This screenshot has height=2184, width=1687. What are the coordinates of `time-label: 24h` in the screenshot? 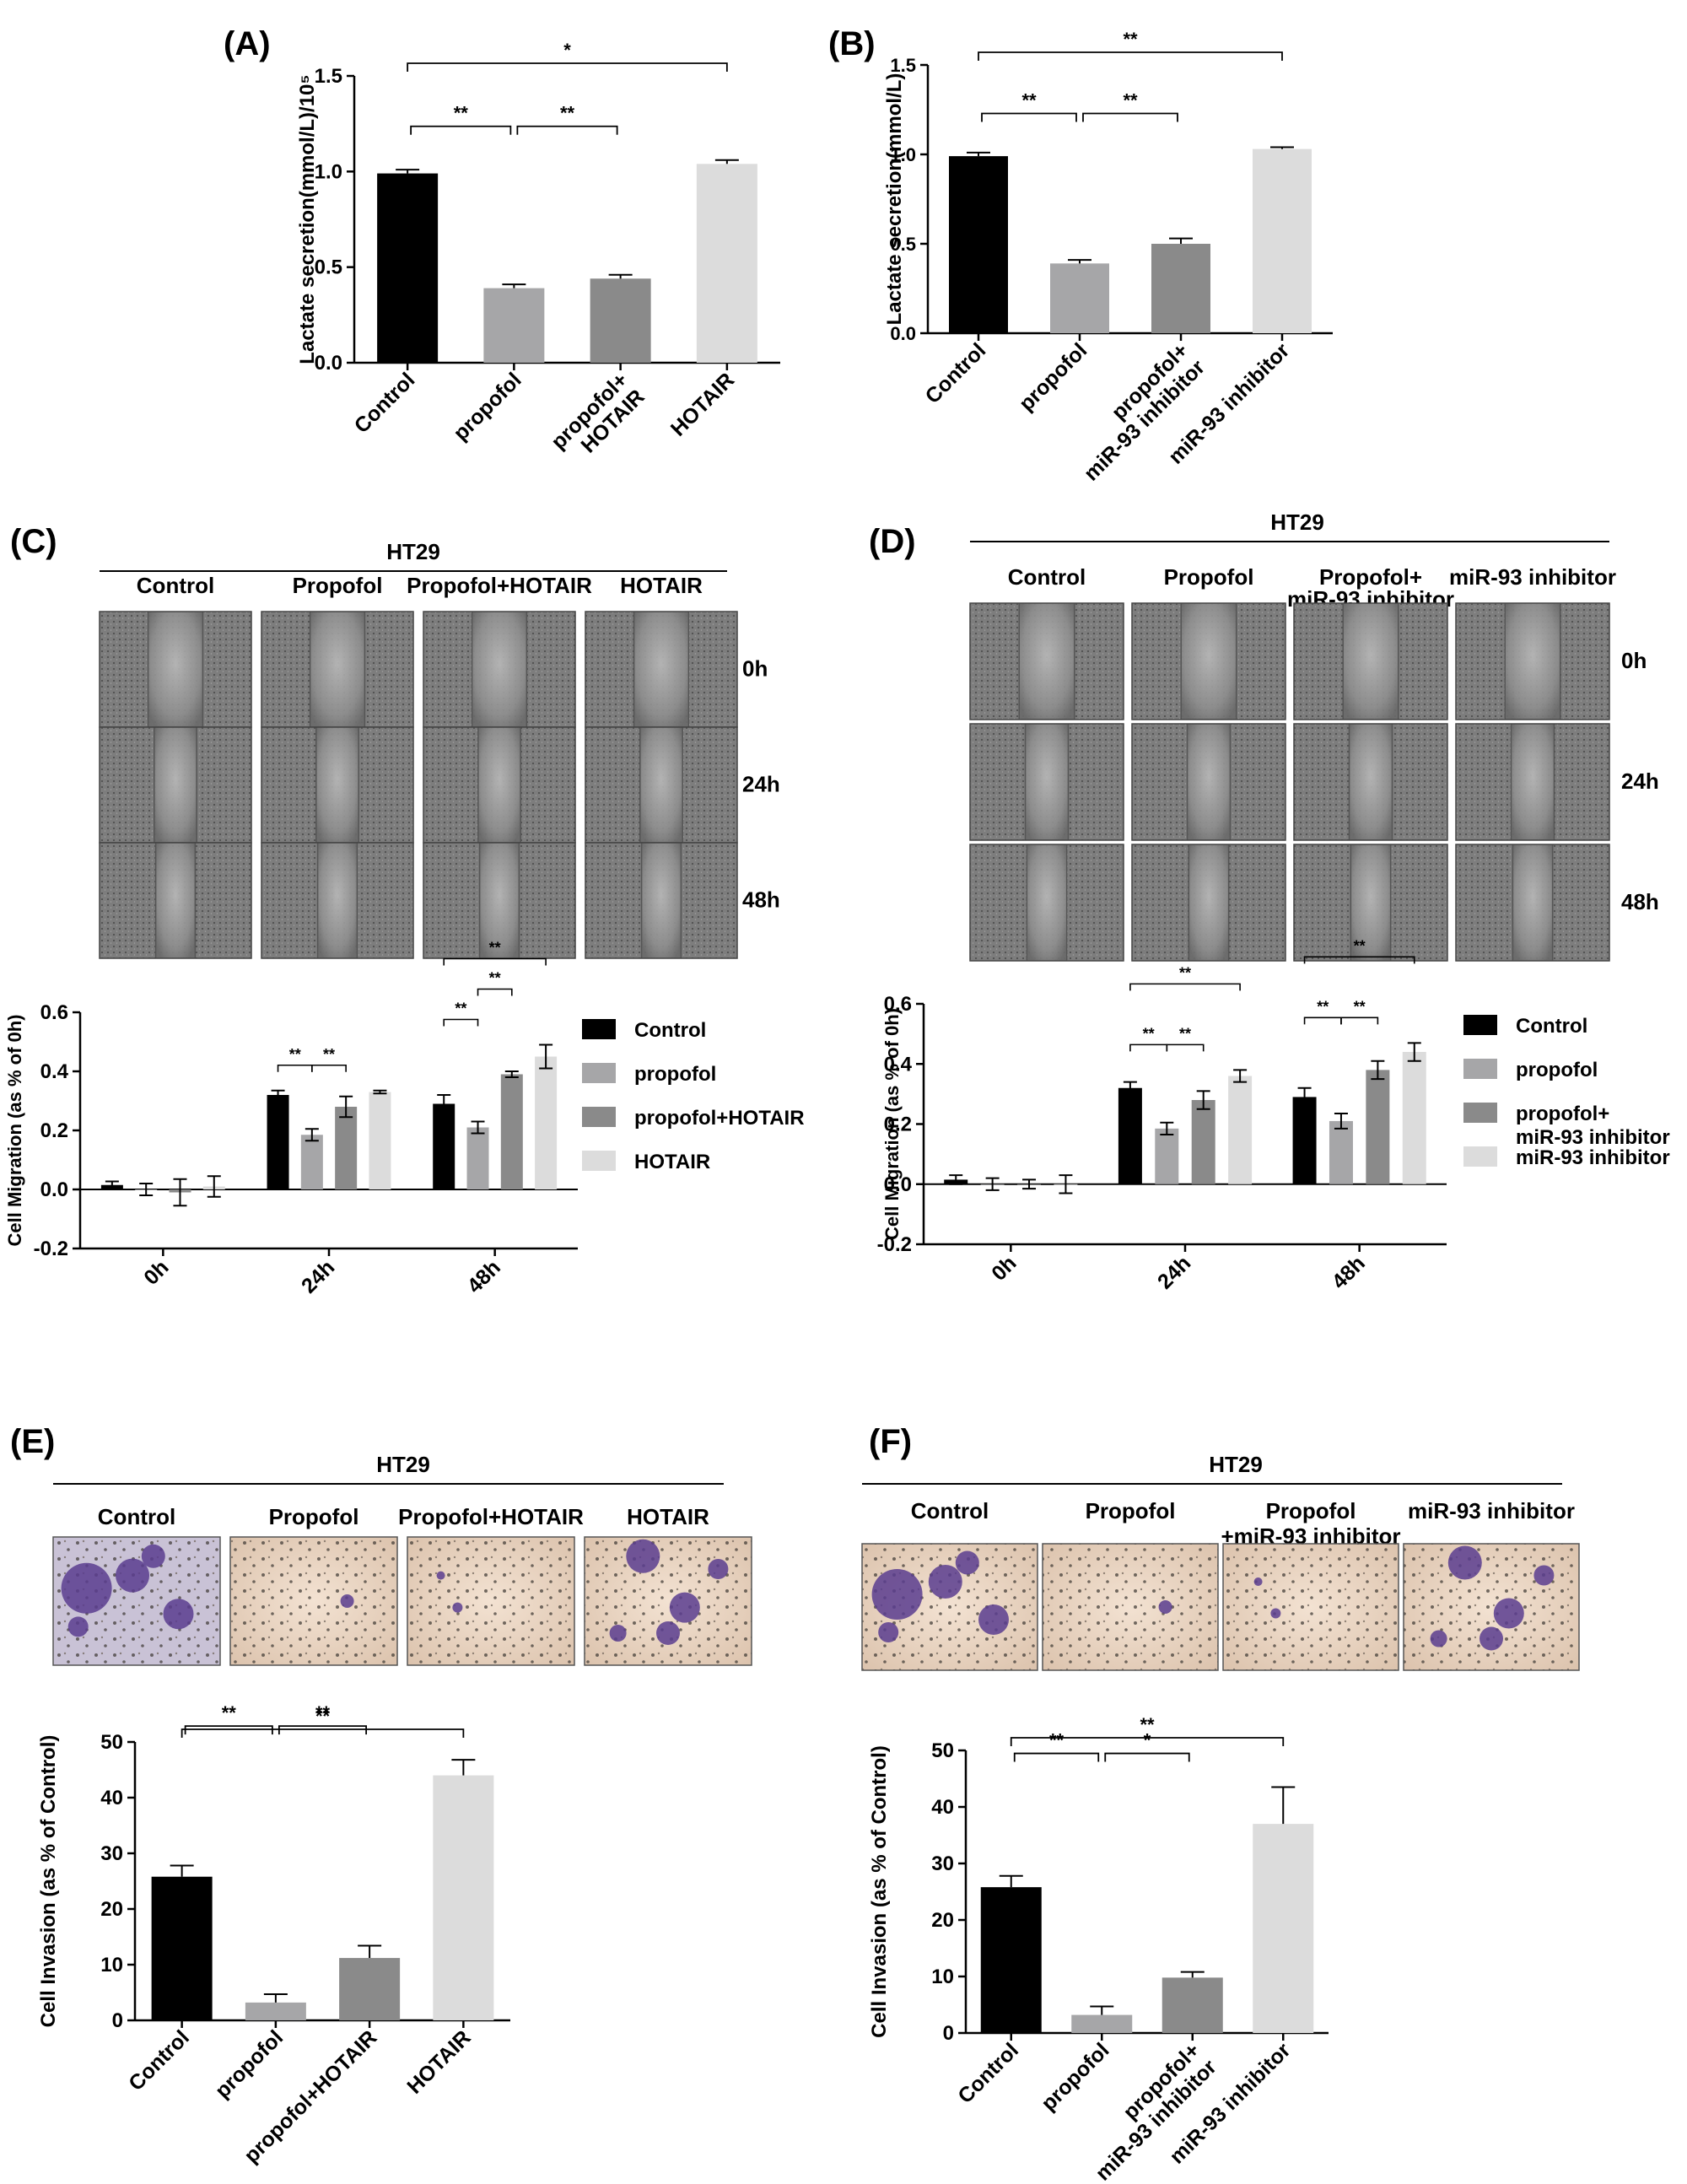 It's located at (761, 784).